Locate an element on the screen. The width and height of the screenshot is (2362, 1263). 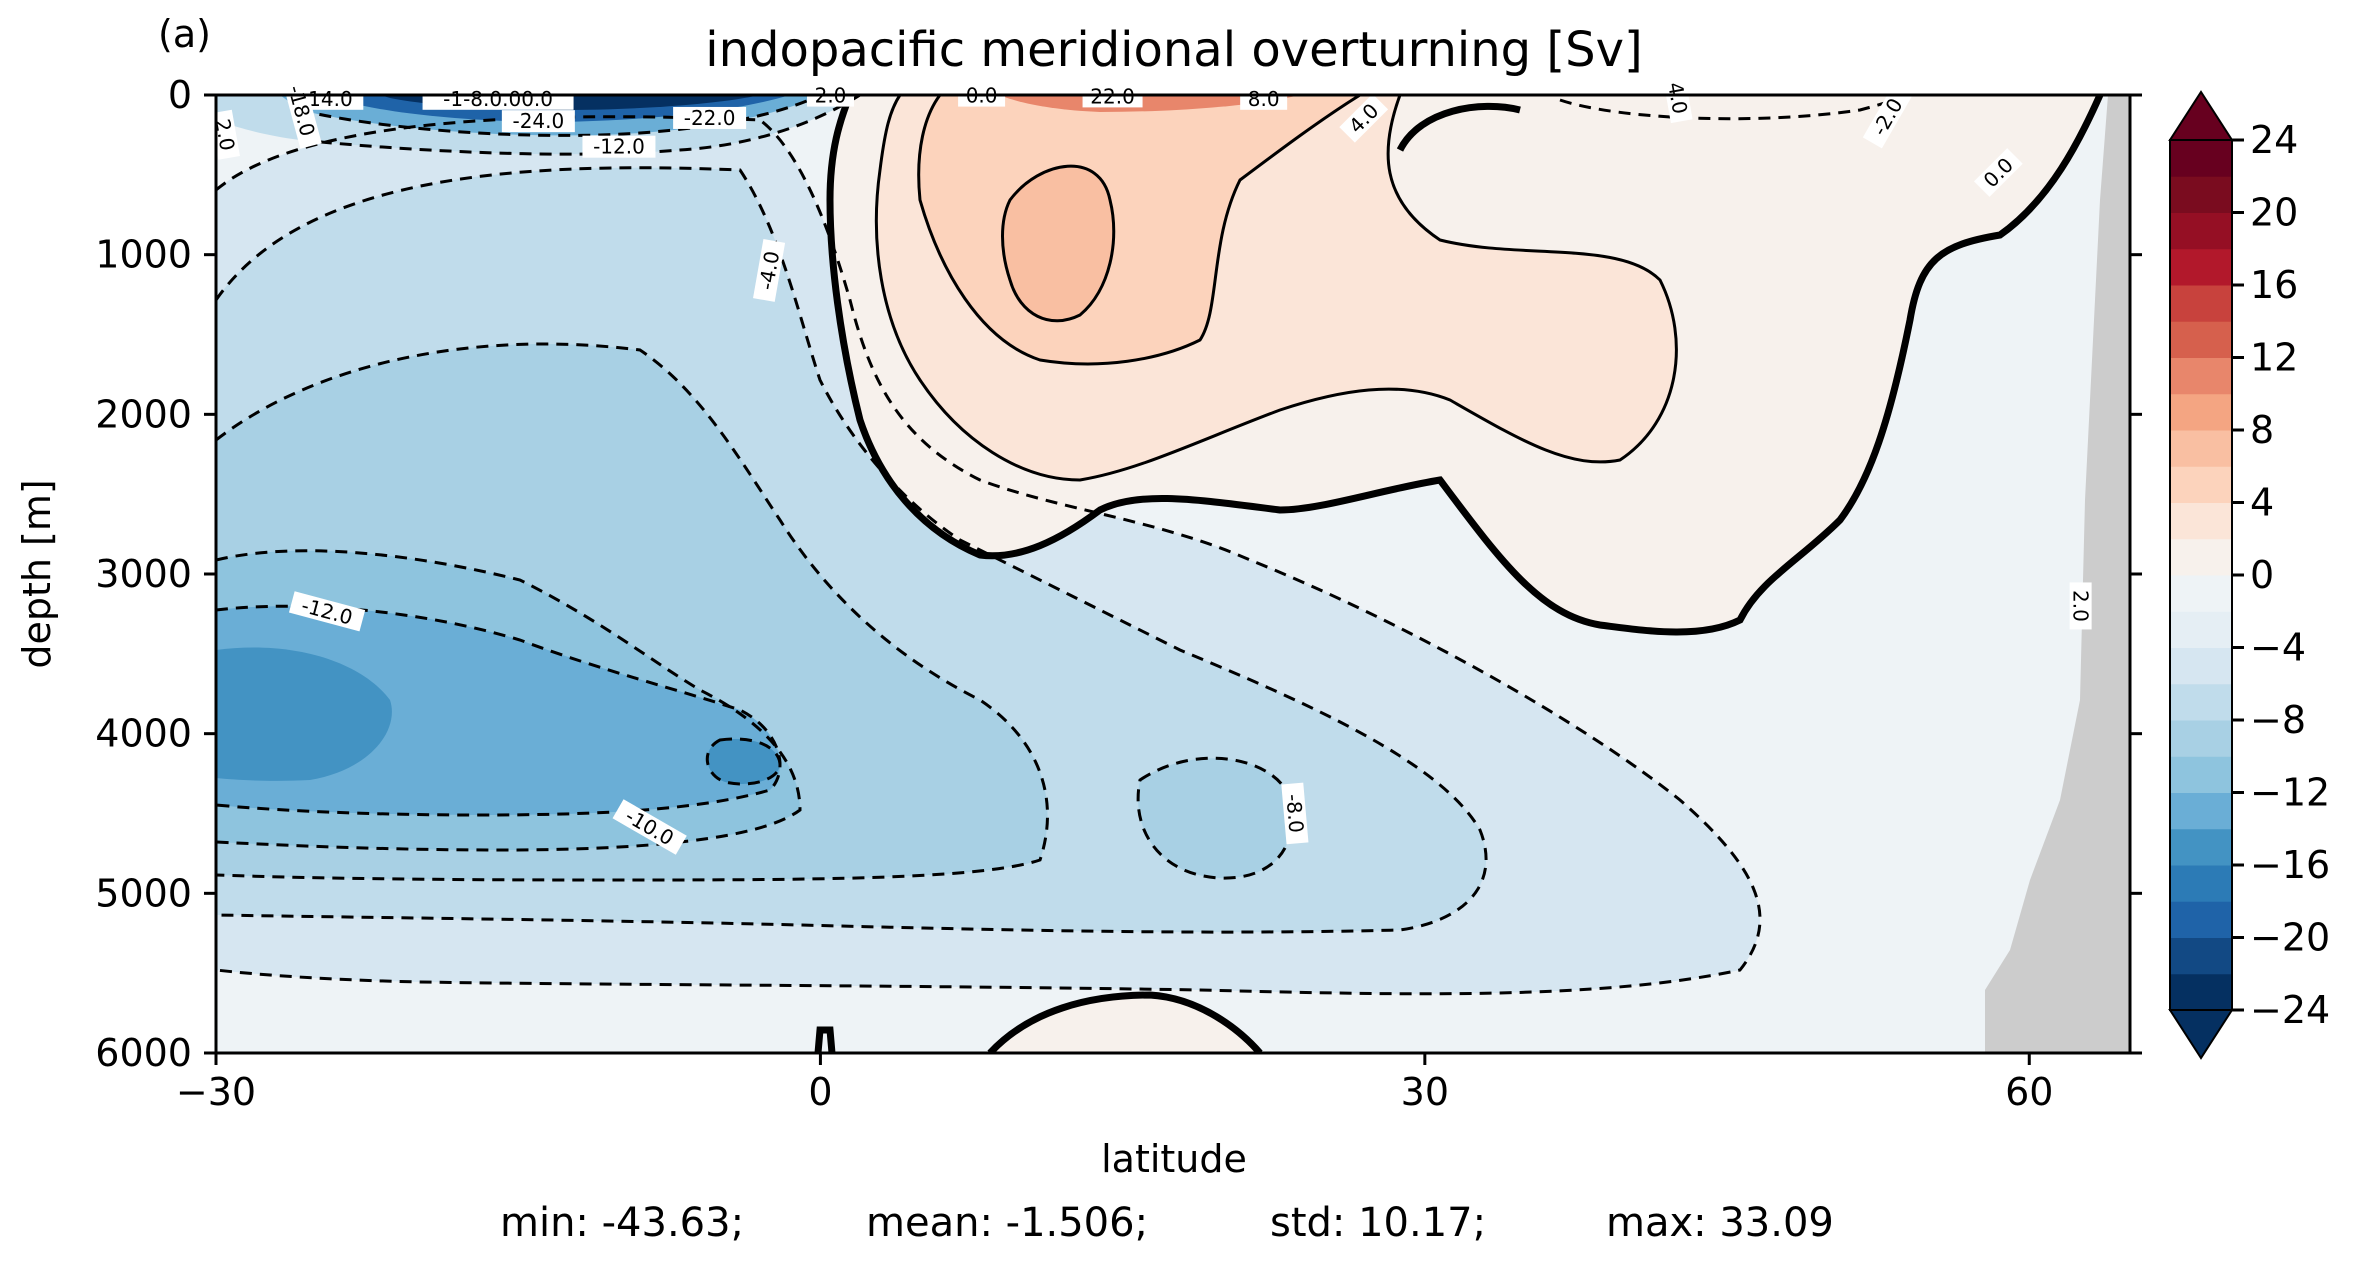
y-tick-label: 4000 is located at coordinates (143, 734).